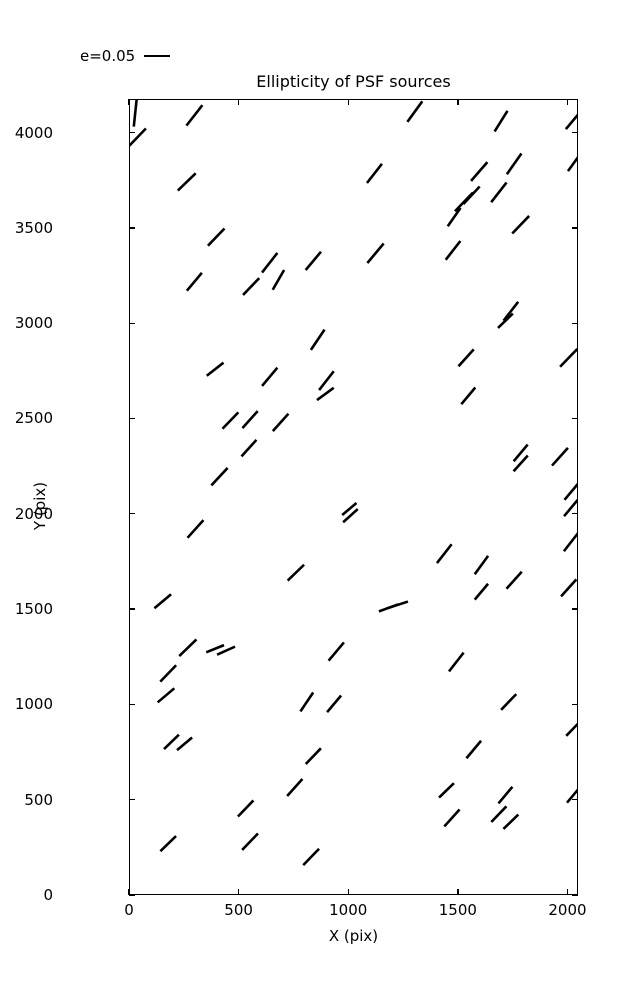 The height and width of the screenshot is (1000, 637). I want to click on y-axis-tick-label: 3000, so click(33, 323).